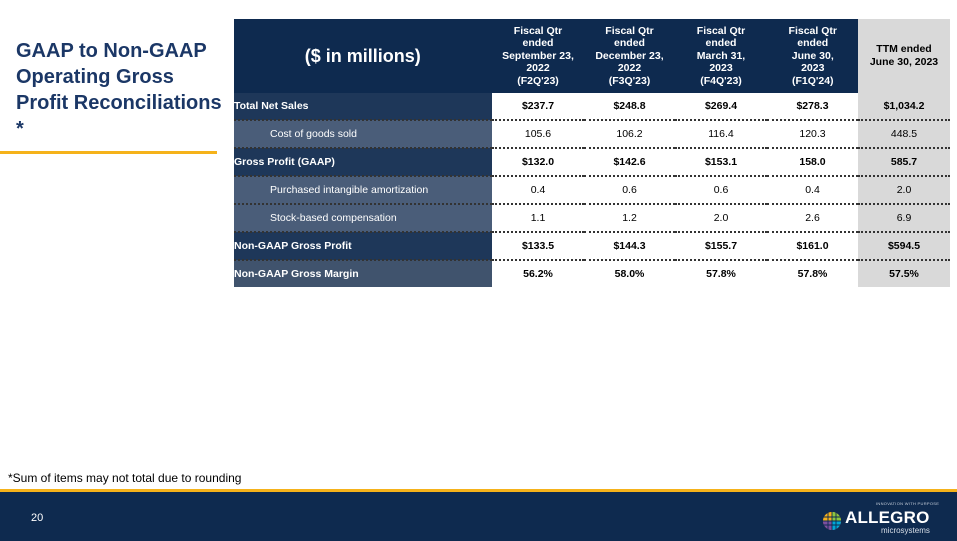 The width and height of the screenshot is (957, 541). What do you see at coordinates (904, 162) in the screenshot?
I see `table-cell-ttm: 585.7` at bounding box center [904, 162].